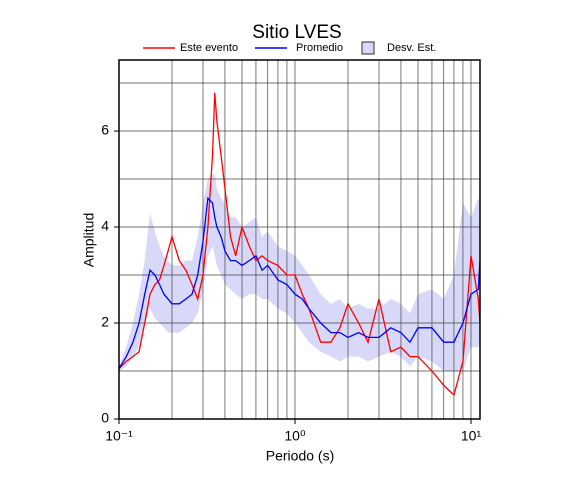 The height and width of the screenshot is (480, 586). What do you see at coordinates (295, 436) in the screenshot?
I see `x-tick-label: 10⁰` at bounding box center [295, 436].